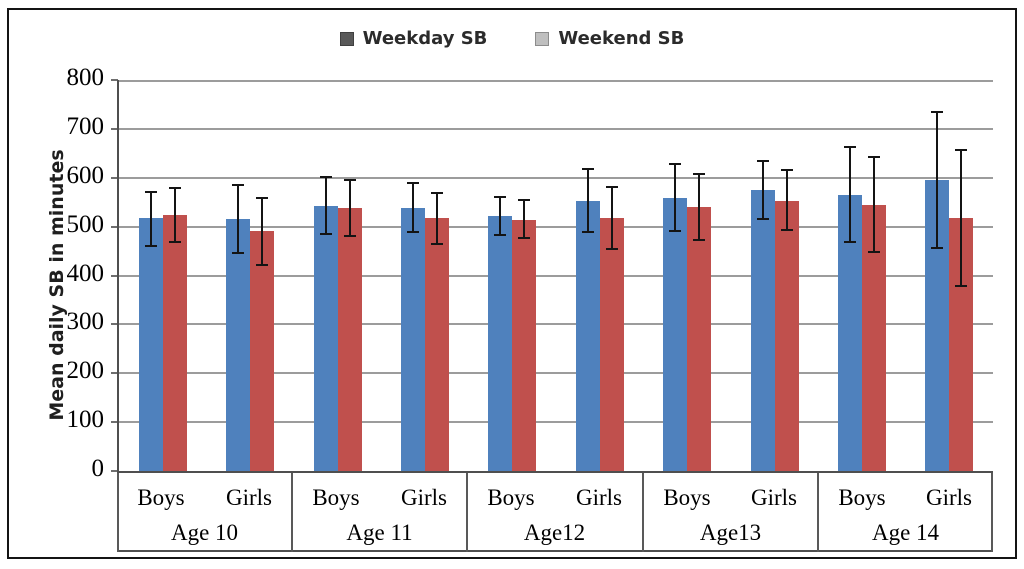 The width and height of the screenshot is (1024, 569). Describe the element at coordinates (961, 218) in the screenshot. I see `error-bar-weekend-sb-age-14-girls` at that location.